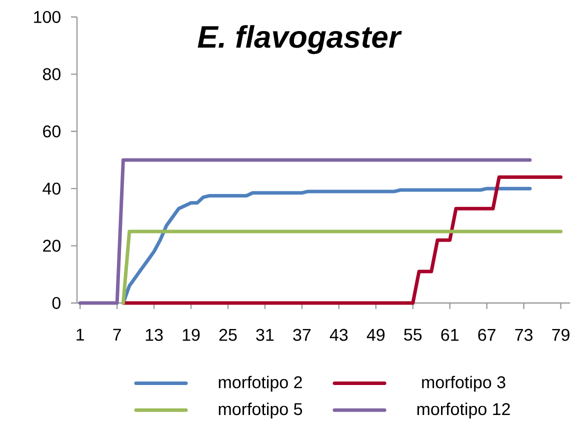 The image size is (580, 445). Describe the element at coordinates (51, 188) in the screenshot. I see `y-tick-label: 40` at that location.